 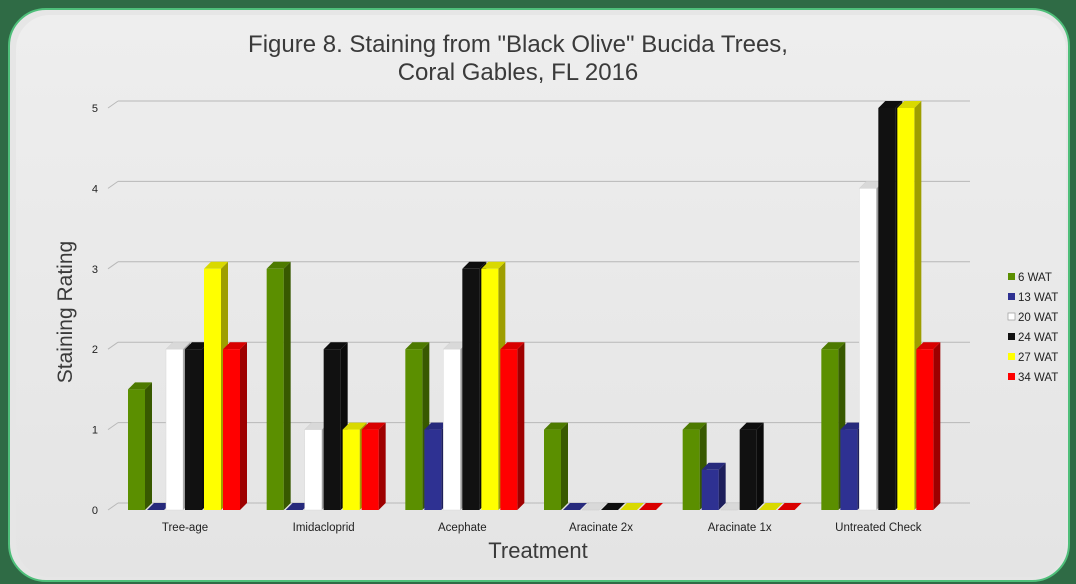 What do you see at coordinates (95, 109) in the screenshot?
I see `y-tick-label: 5` at bounding box center [95, 109].